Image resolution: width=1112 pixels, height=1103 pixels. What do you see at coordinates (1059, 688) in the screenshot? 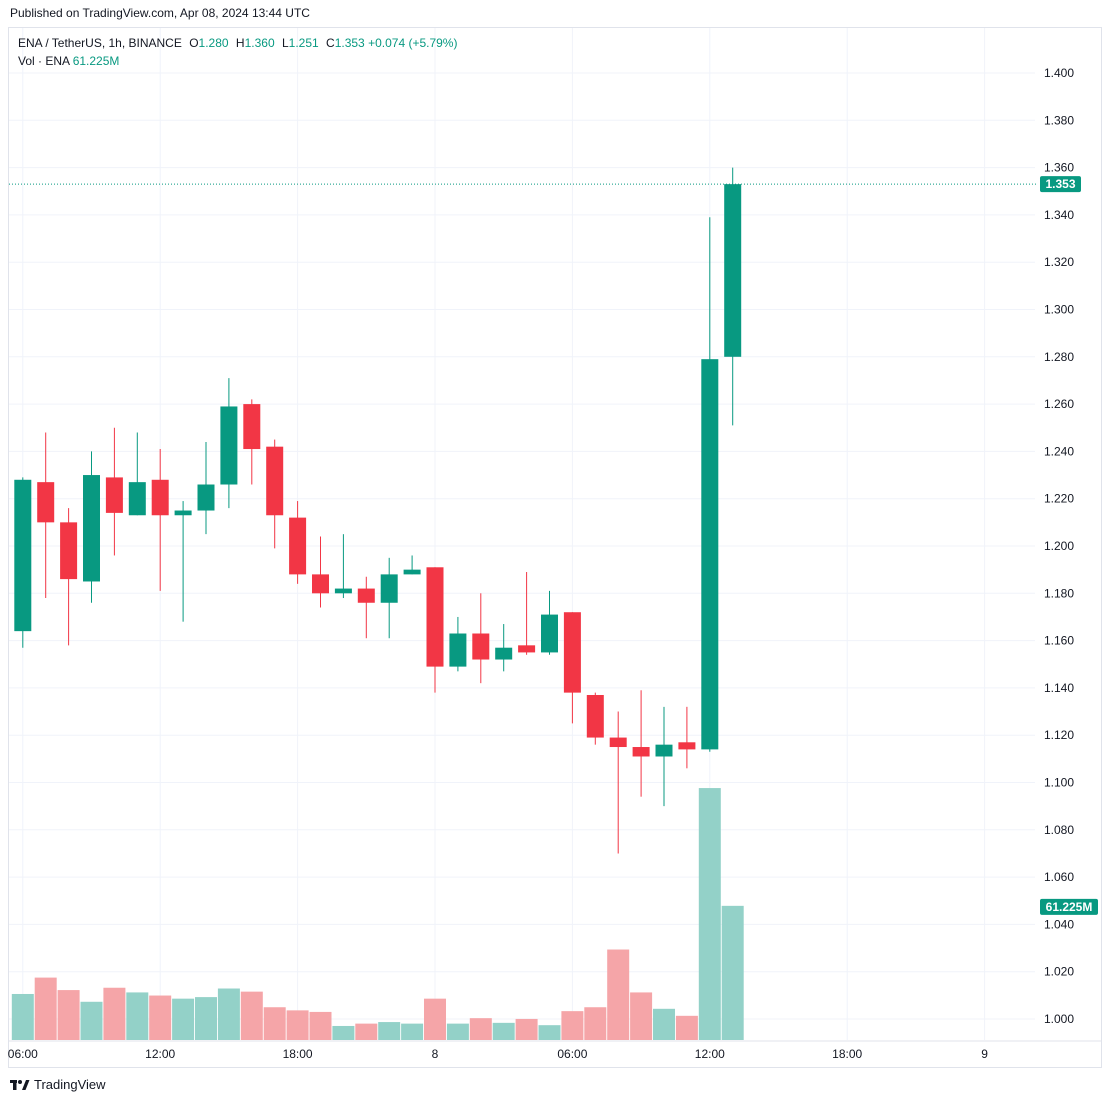
I see `price-tick-label: 1.140` at bounding box center [1059, 688].